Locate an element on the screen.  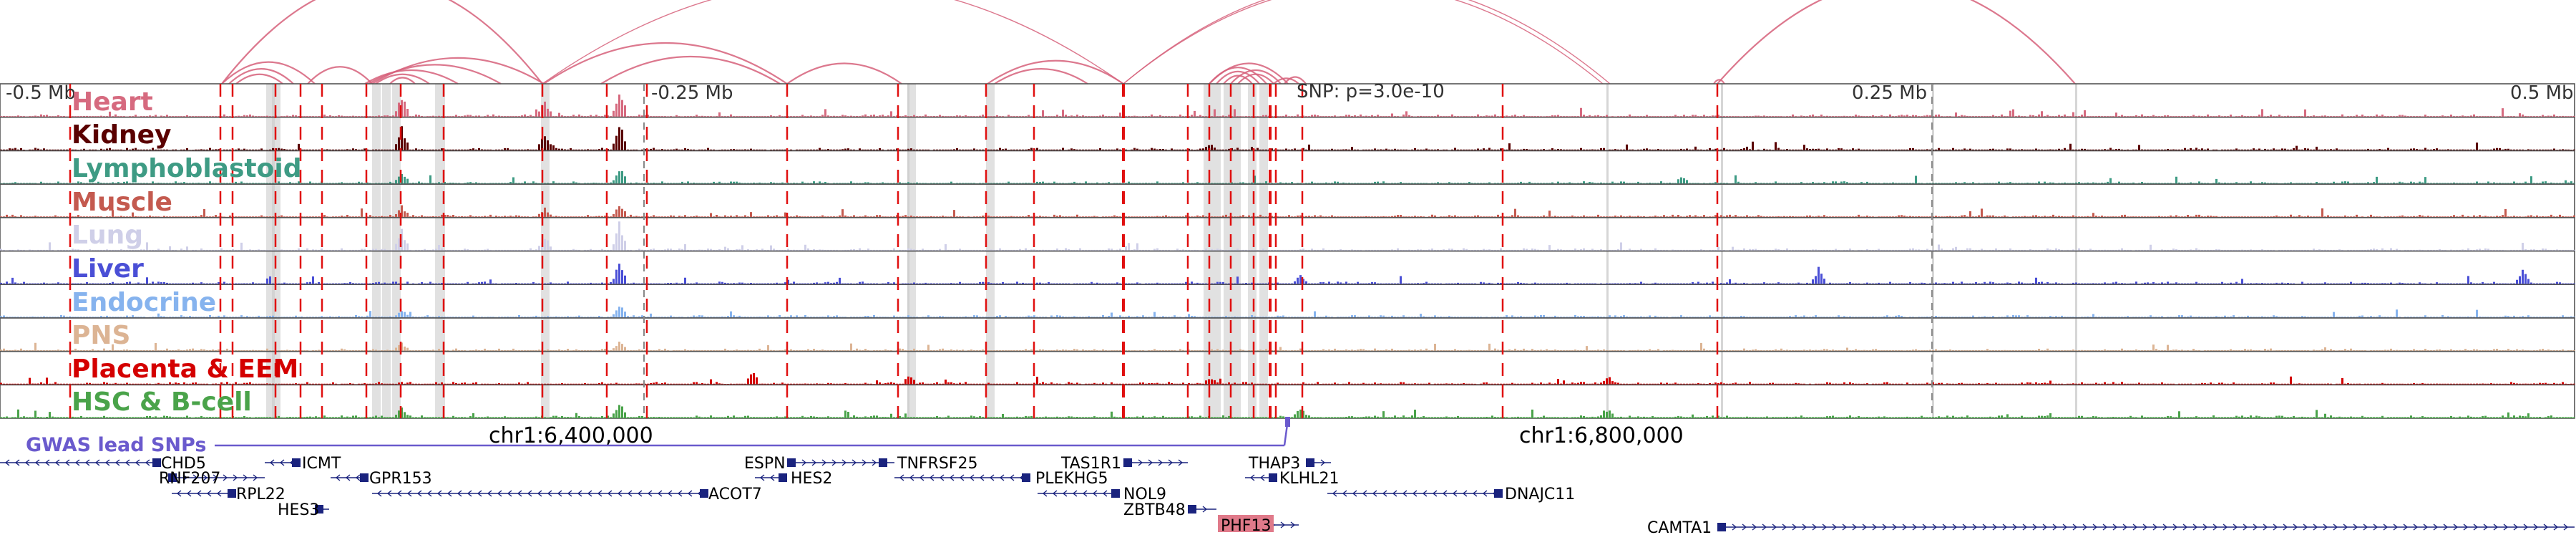
gene-espn: ESPN is located at coordinates (815, 464).